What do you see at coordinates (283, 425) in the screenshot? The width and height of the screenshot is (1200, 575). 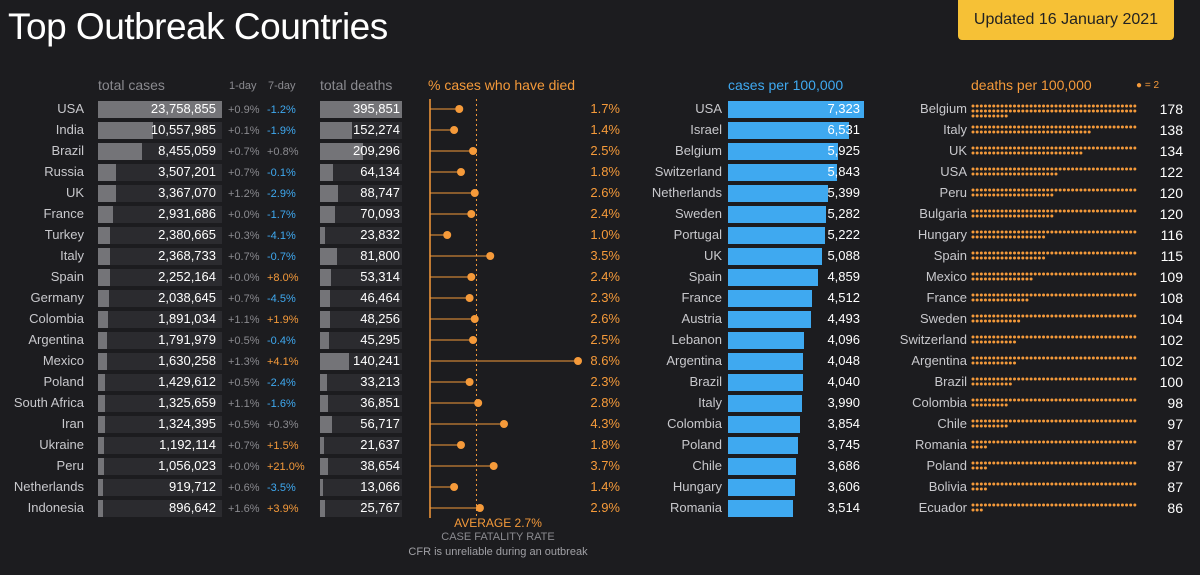 I see `seven-day-change: +0.3%` at bounding box center [283, 425].